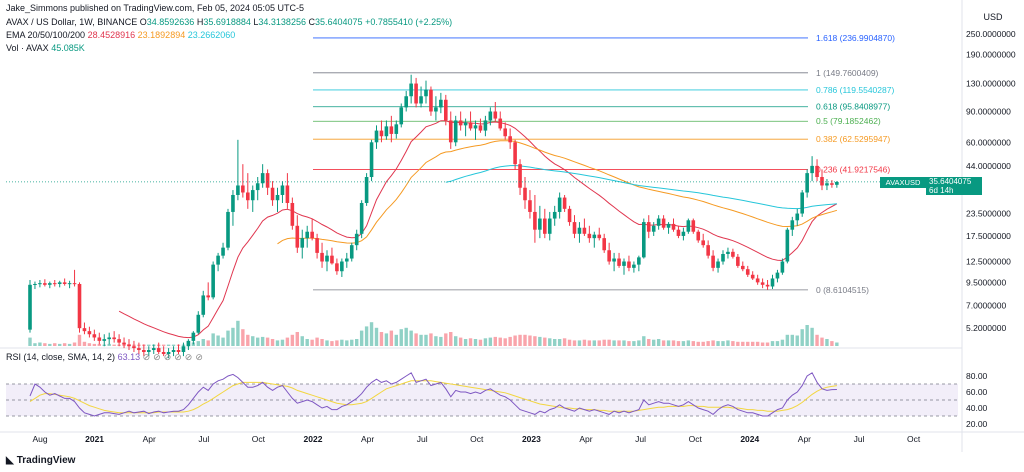 The width and height of the screenshot is (1024, 472). Describe the element at coordinates (993, 17) in the screenshot. I see `currency-label: USD` at that location.